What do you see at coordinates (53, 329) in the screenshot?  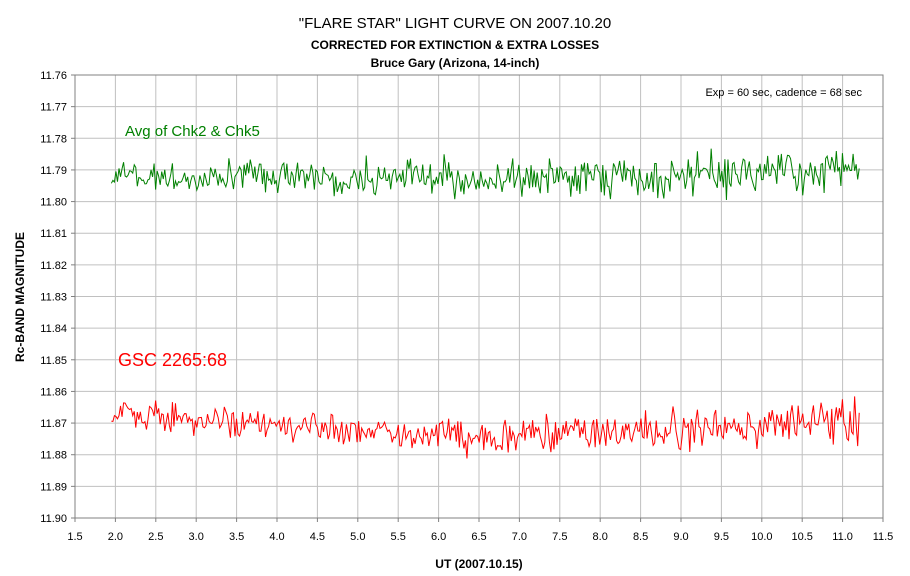 I see `y-tick-label: 11.84` at bounding box center [53, 329].